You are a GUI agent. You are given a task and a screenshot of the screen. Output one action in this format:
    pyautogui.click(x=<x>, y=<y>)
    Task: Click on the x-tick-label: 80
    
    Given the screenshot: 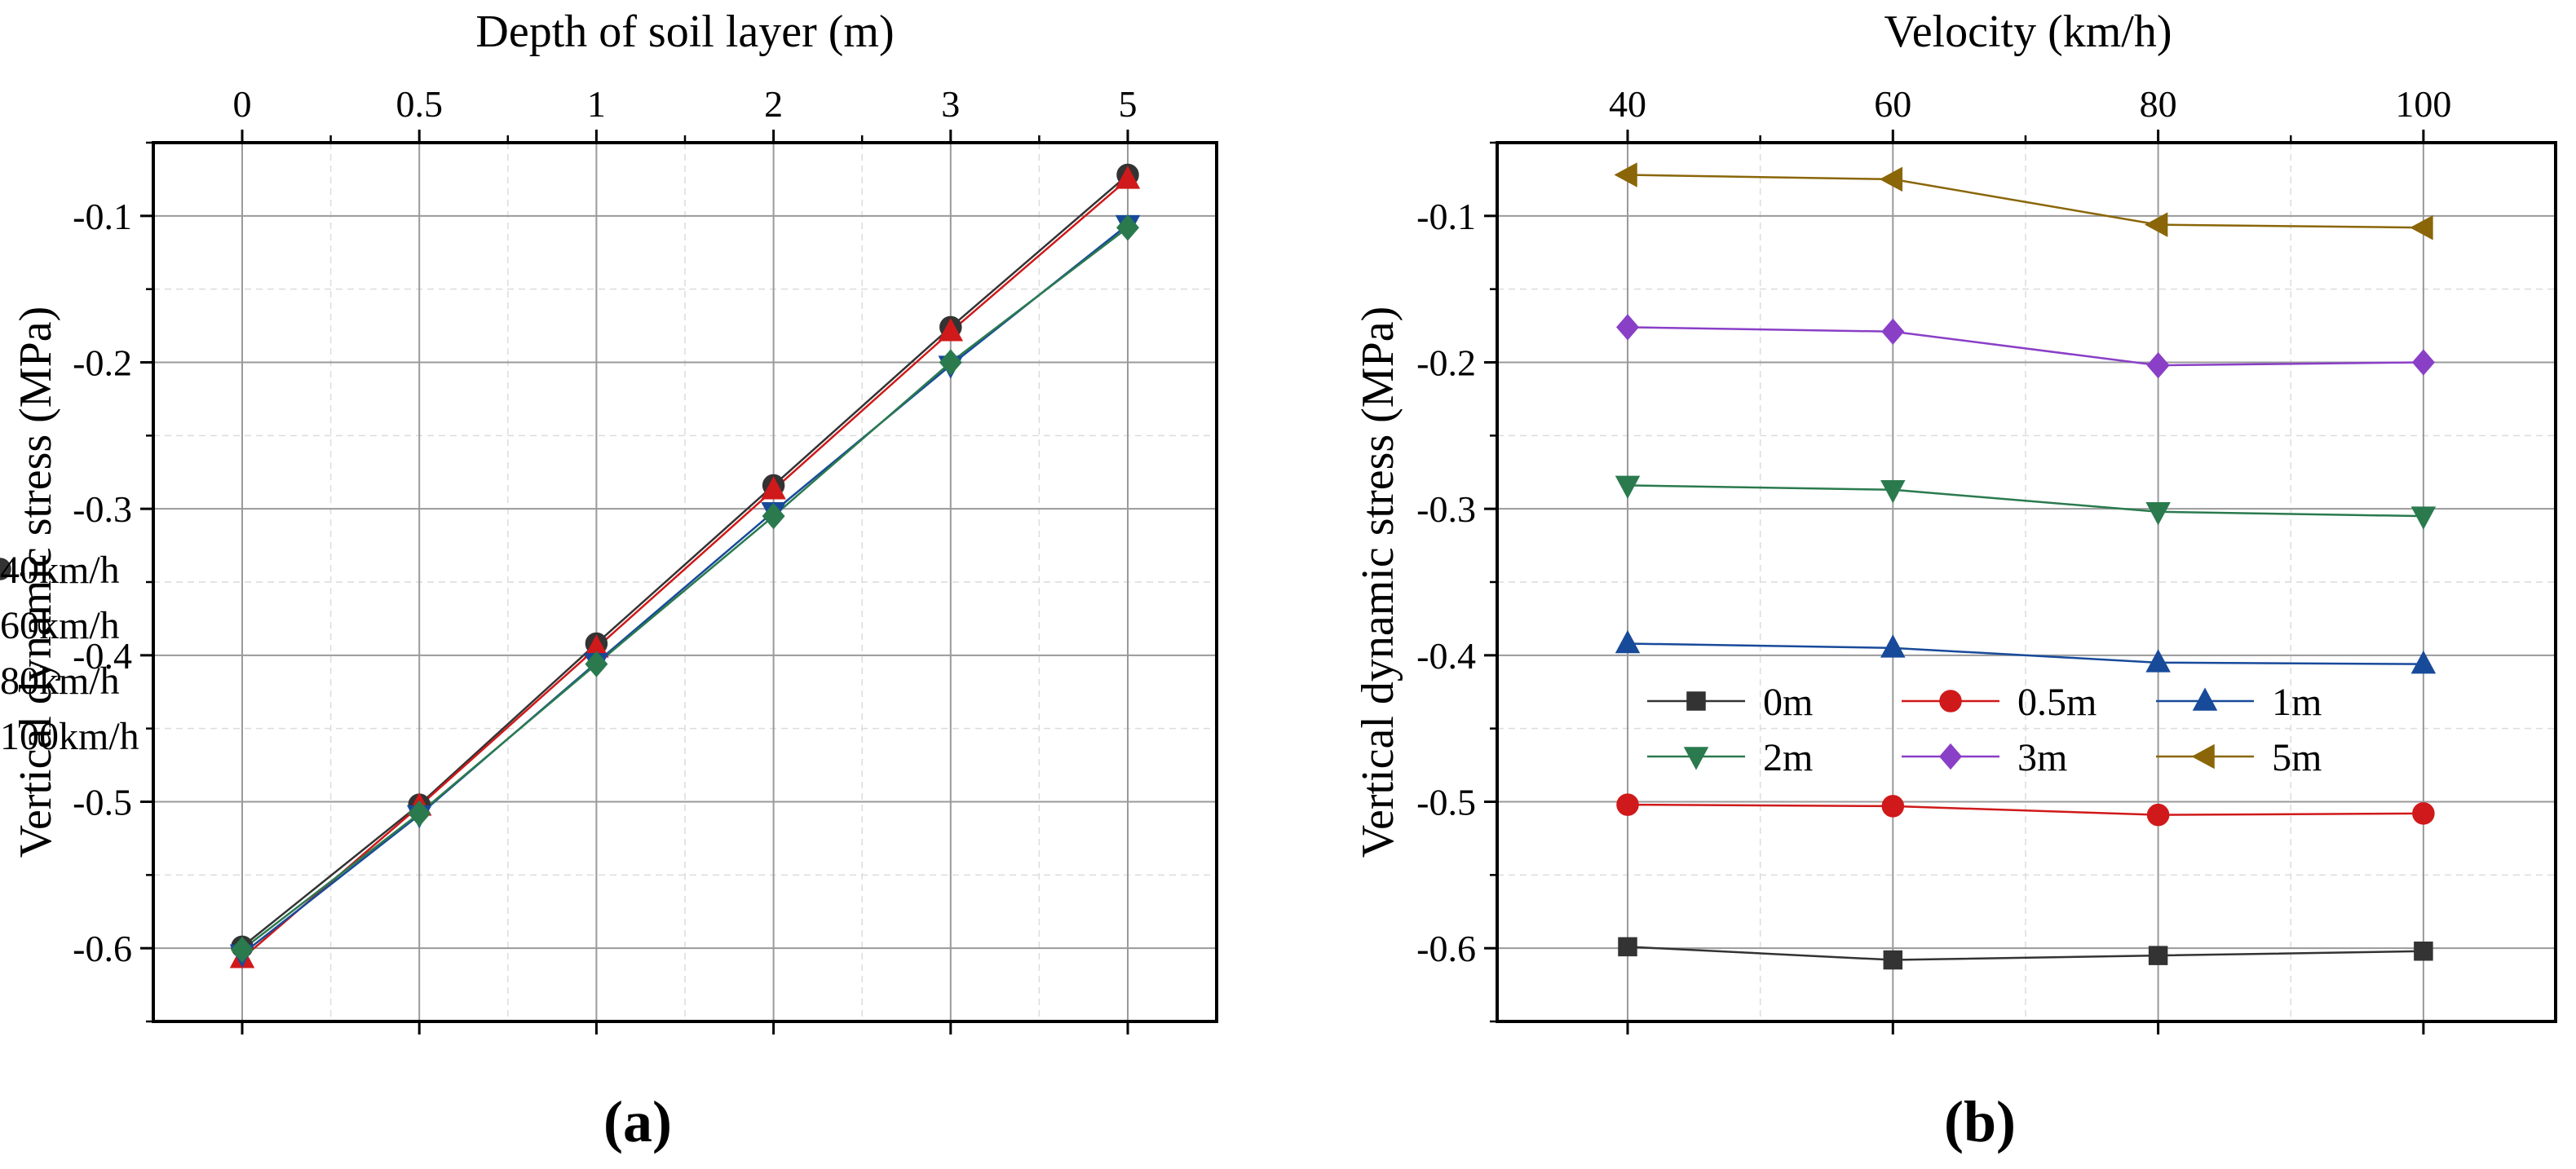 What is the action you would take?
    pyautogui.click(x=2158, y=104)
    